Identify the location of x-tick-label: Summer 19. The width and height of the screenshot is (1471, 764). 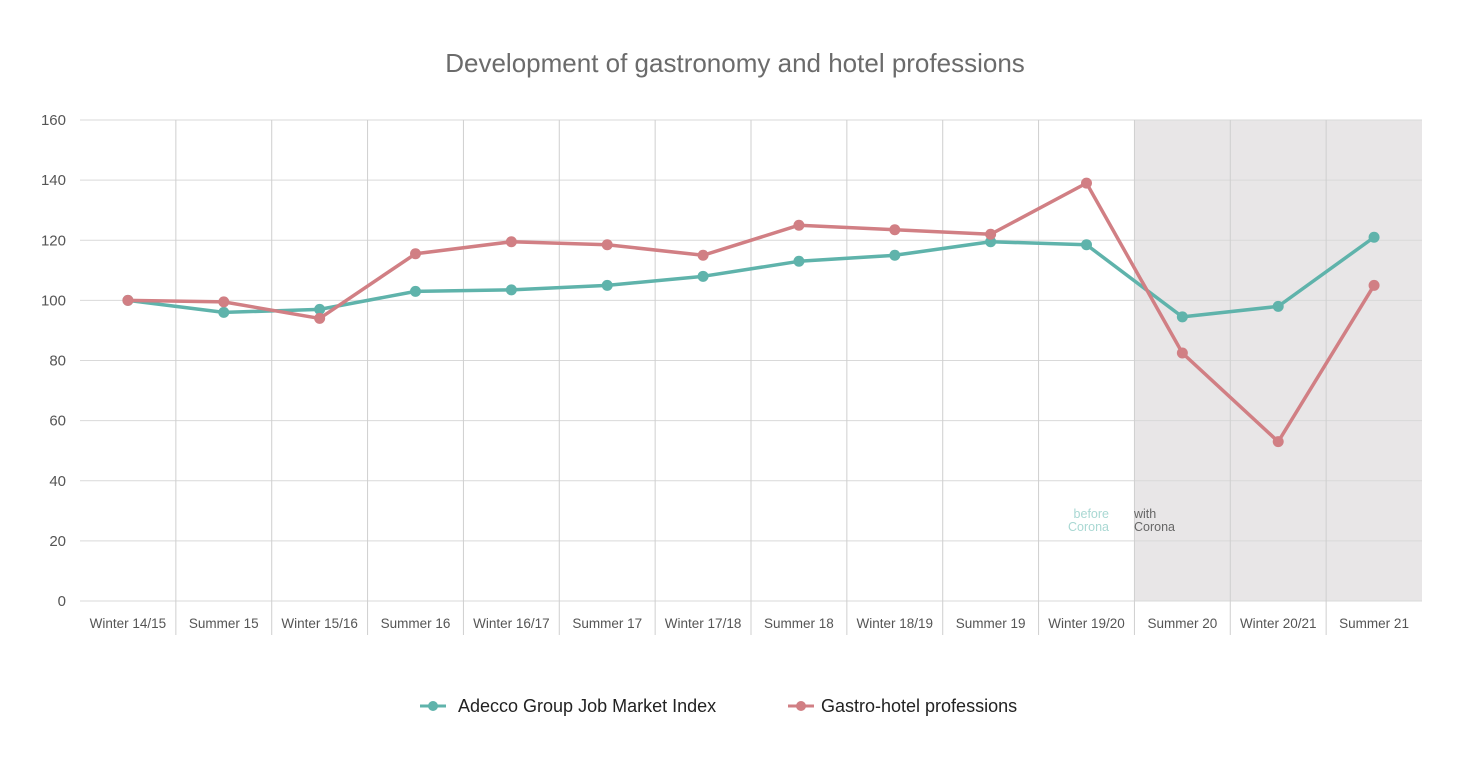
(991, 623).